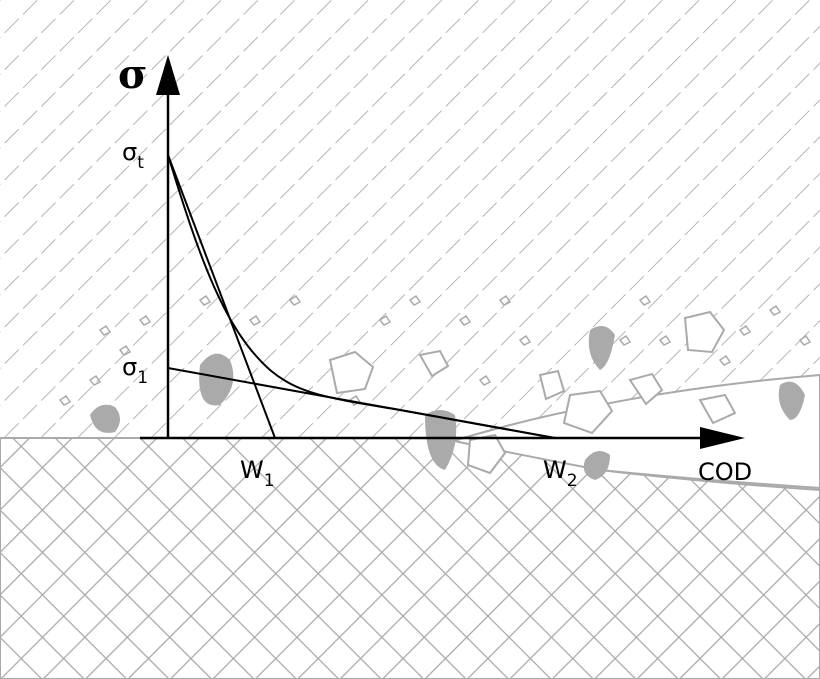  What do you see at coordinates (135, 370) in the screenshot?
I see `sigma-1-label: σ1` at bounding box center [135, 370].